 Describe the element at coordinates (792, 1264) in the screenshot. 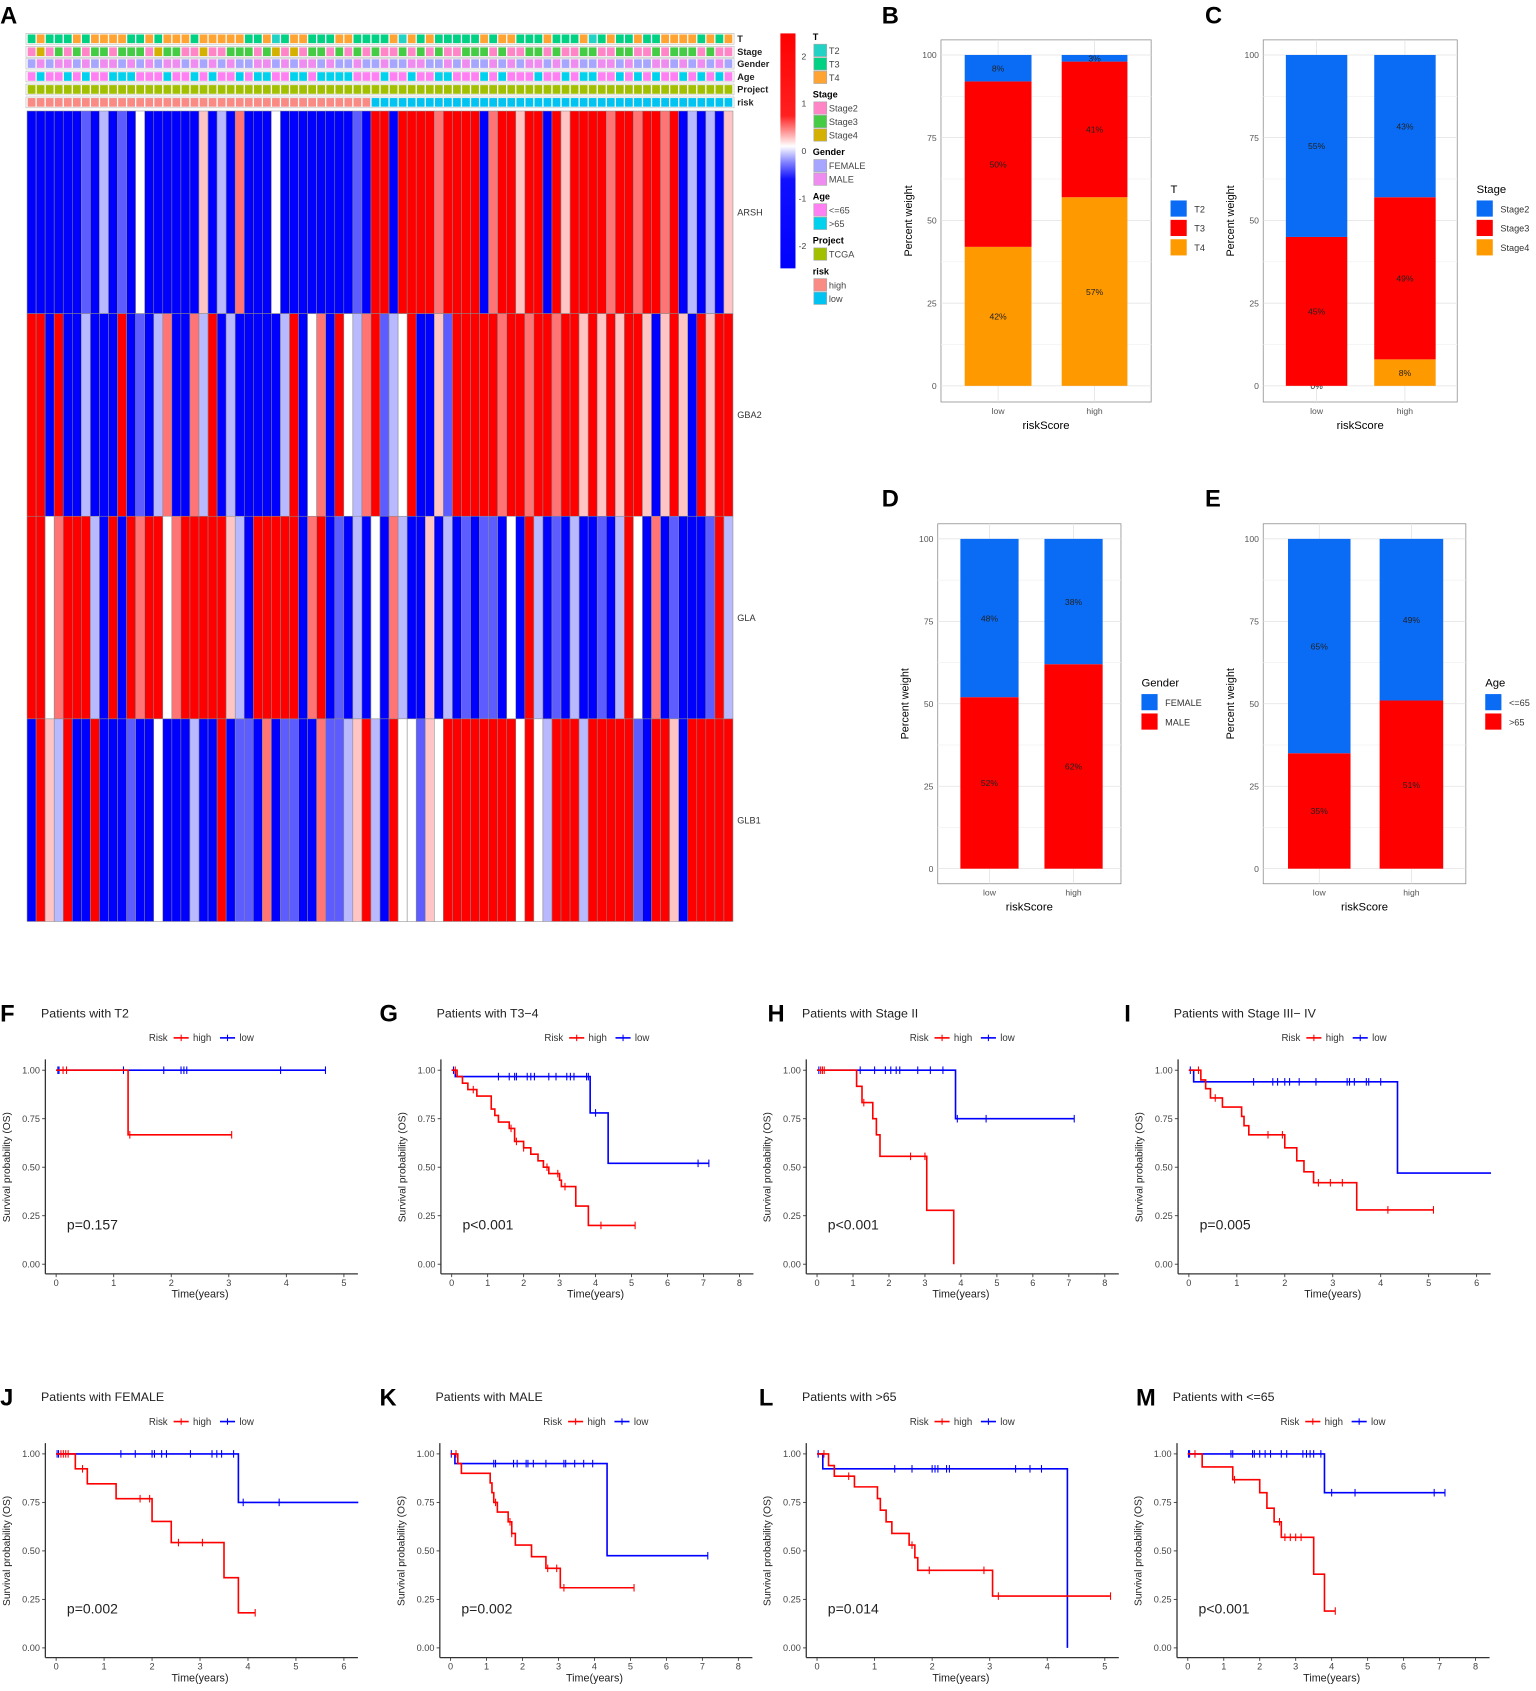

I see `y-tick-label: 0.00` at that location.